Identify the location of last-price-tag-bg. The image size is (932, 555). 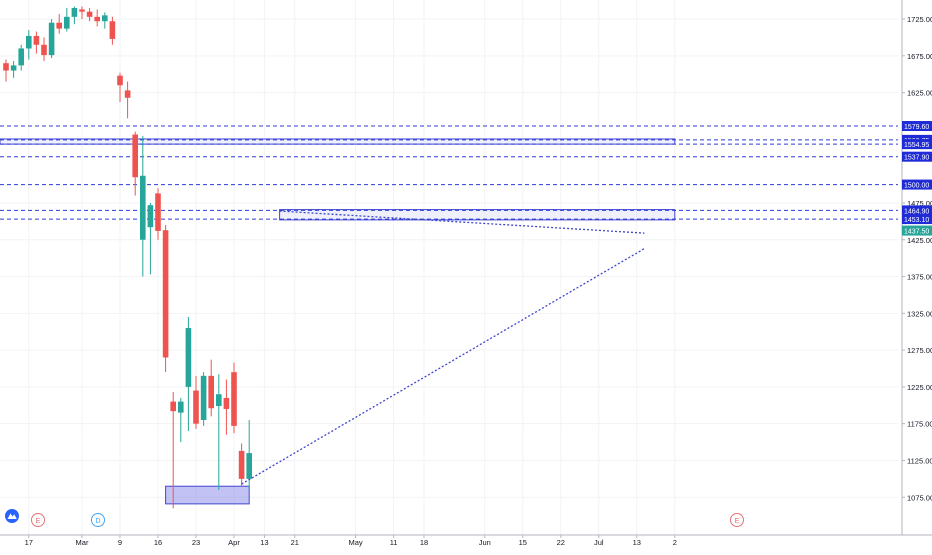
(917, 230).